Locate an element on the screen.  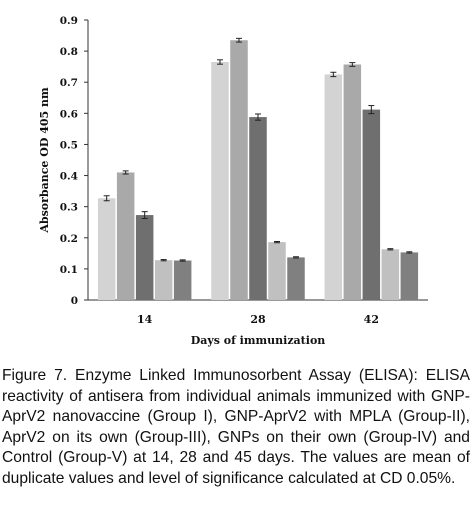
figure-label: Figure 7. is located at coordinates (35, 375).